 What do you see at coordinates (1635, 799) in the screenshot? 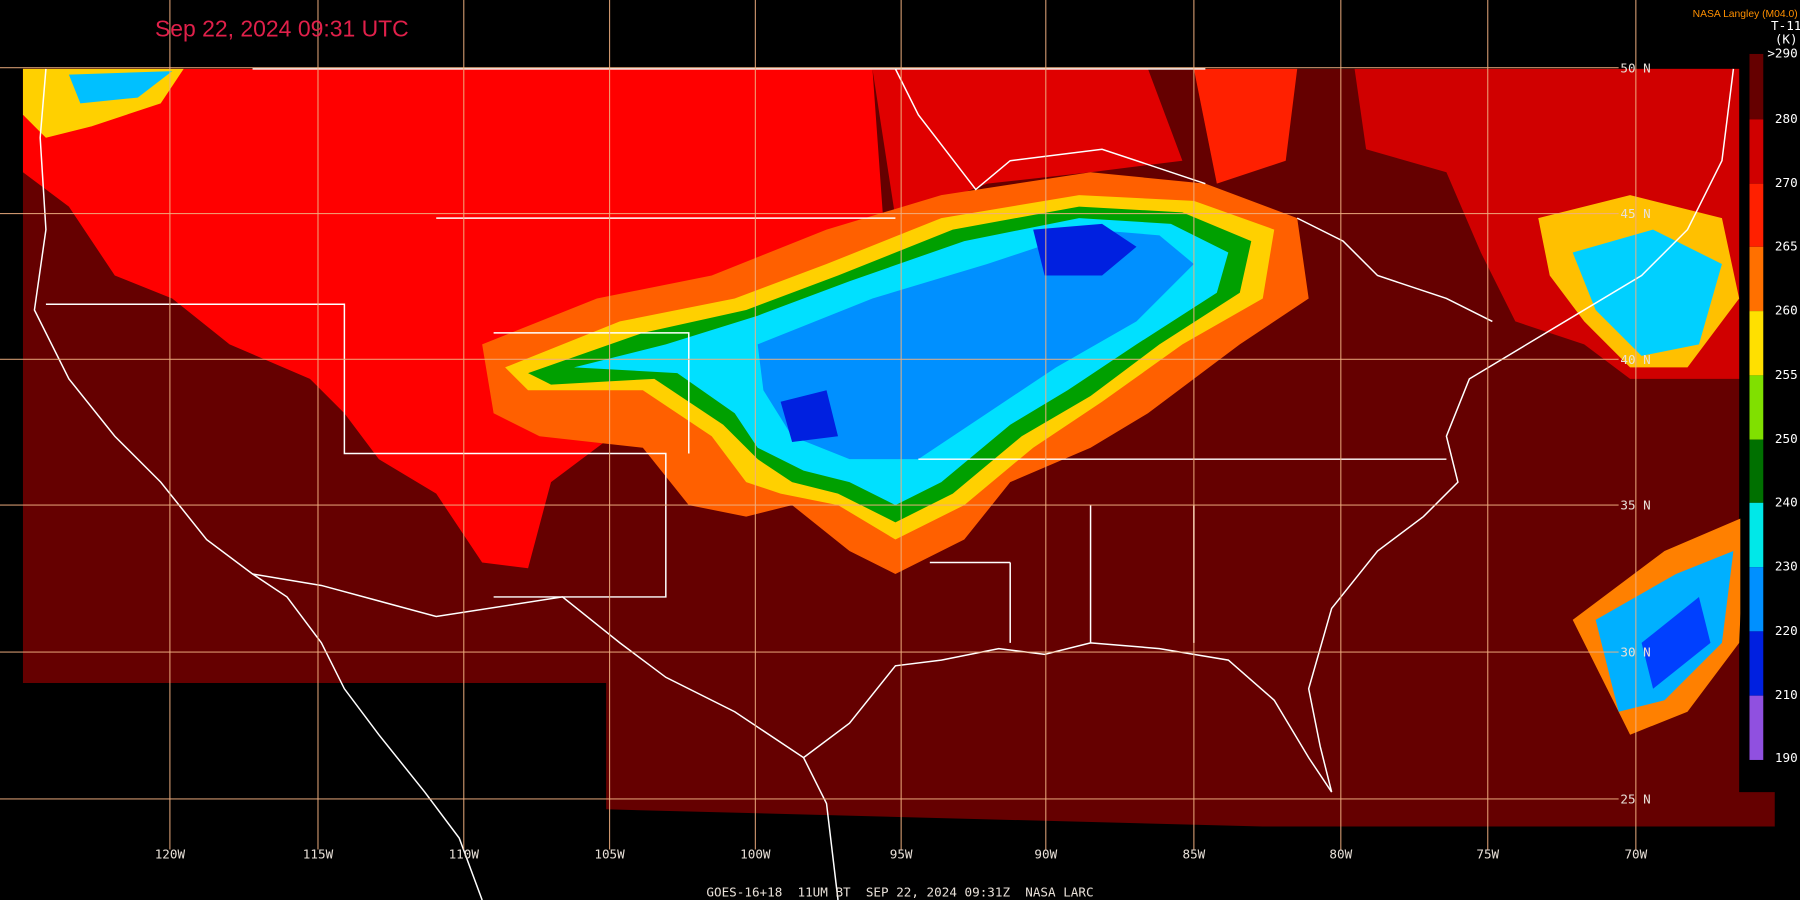
I see `latitude-label: 25 N` at bounding box center [1635, 799].